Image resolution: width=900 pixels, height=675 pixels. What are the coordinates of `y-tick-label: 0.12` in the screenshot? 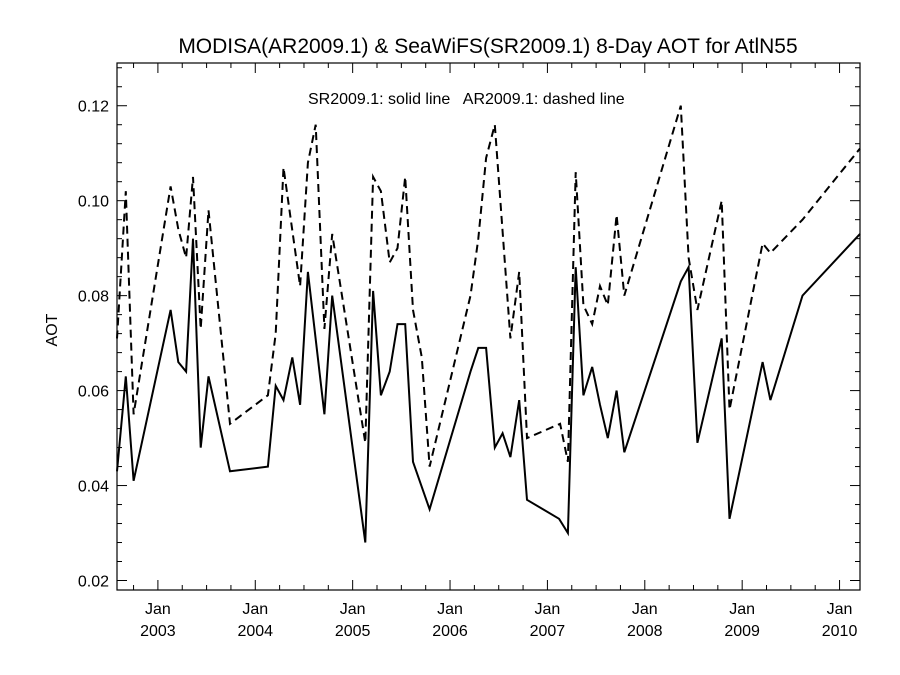 It's located at (93, 107).